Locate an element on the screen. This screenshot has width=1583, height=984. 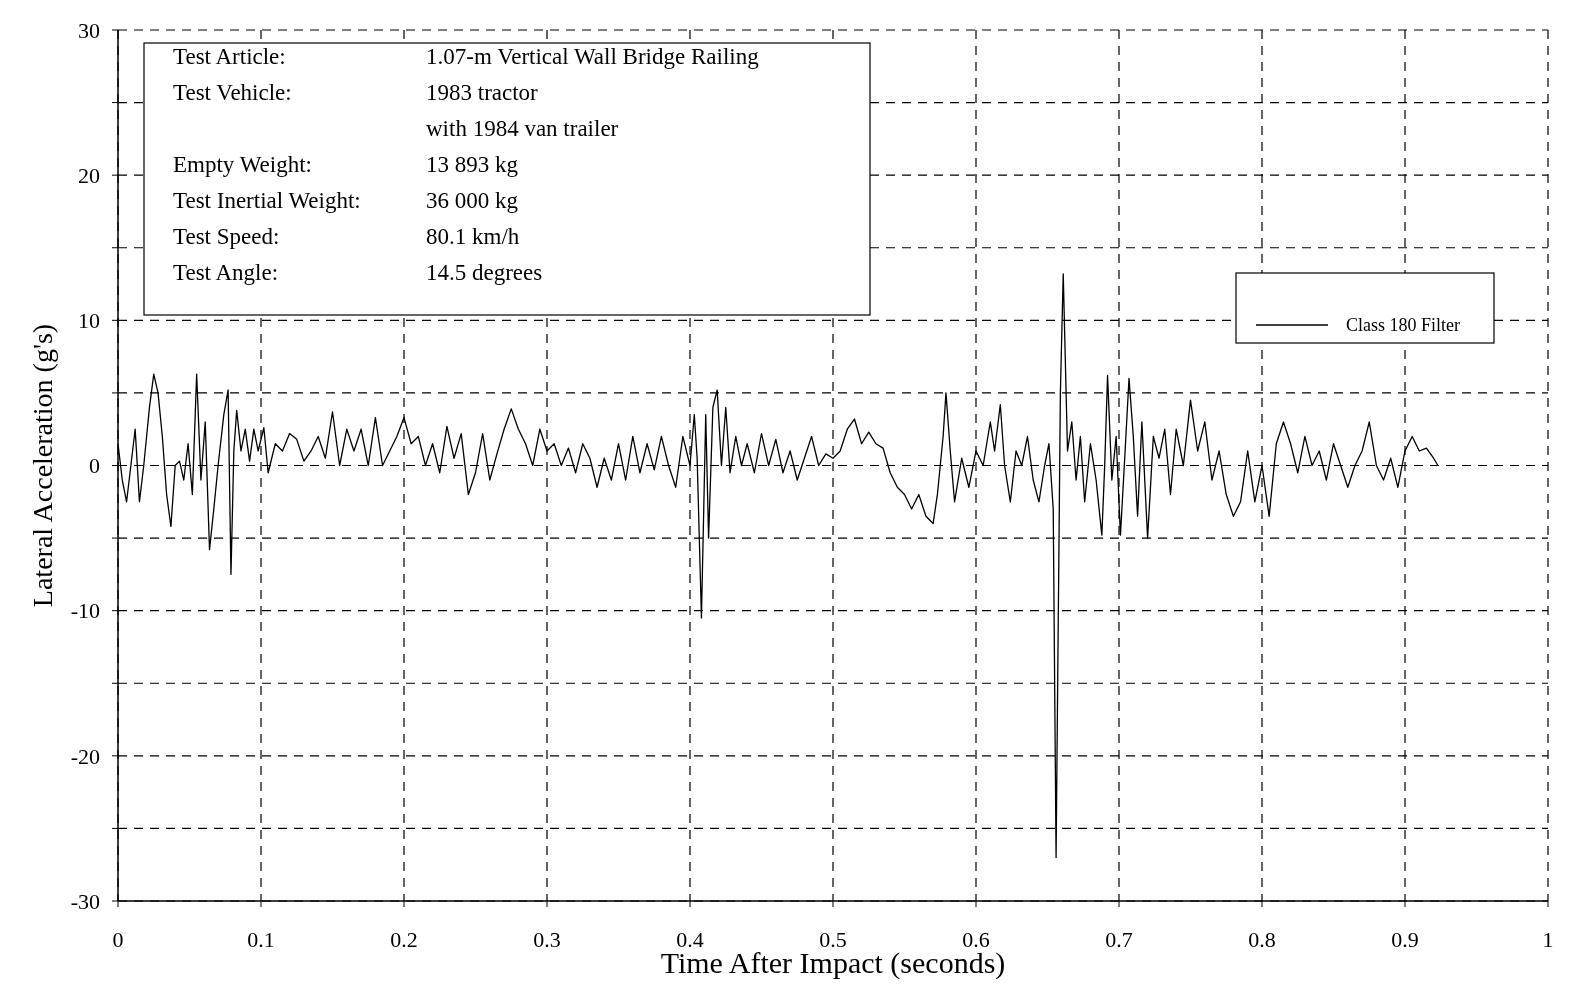
legend-label: Class 180 Filter is located at coordinates (1403, 325).